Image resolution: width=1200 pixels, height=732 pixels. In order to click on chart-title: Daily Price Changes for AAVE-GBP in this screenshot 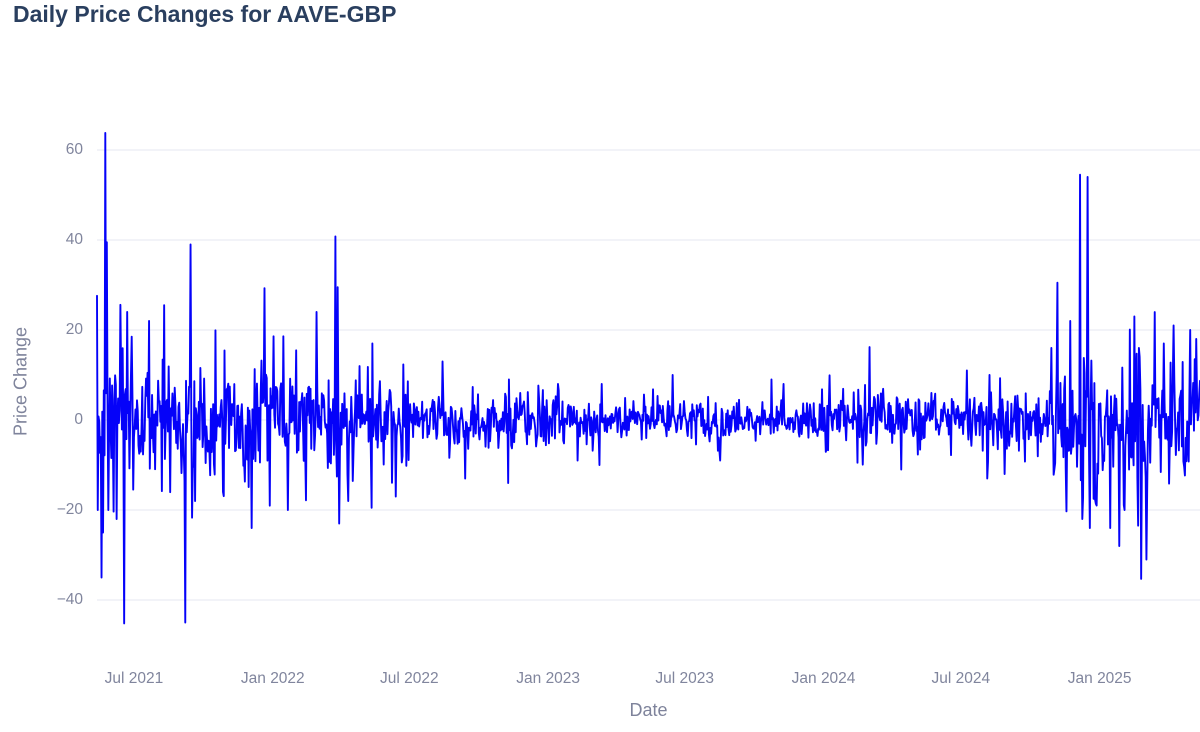, I will do `click(205, 14)`.